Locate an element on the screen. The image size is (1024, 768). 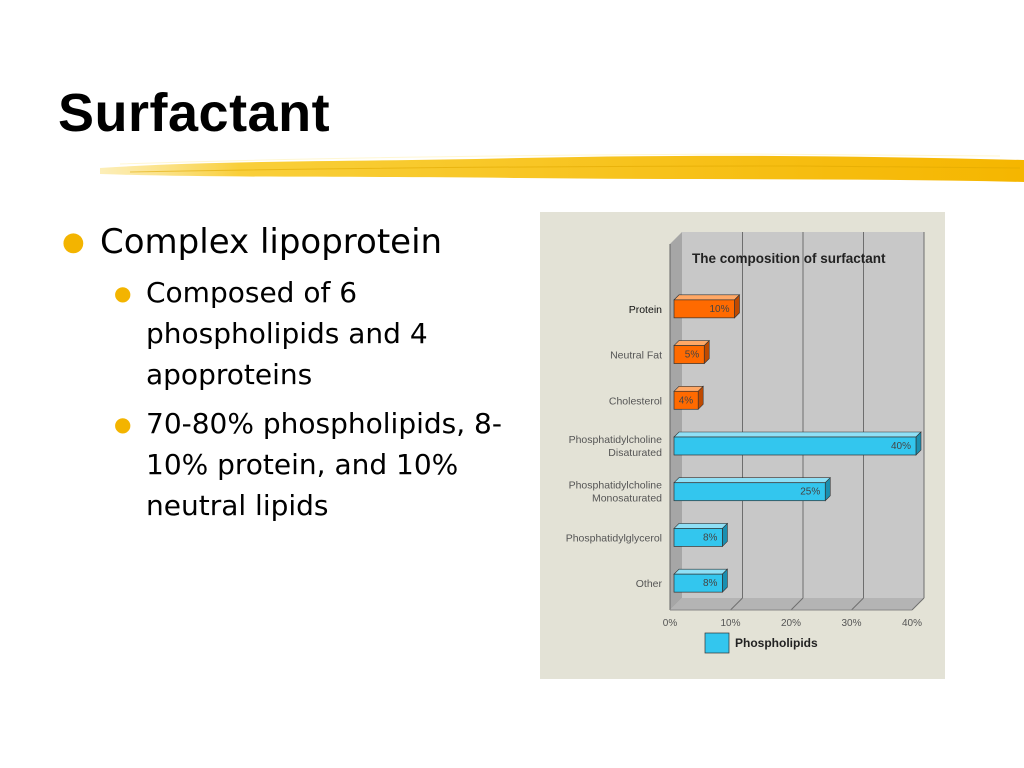
plot-side-wall is located at coordinates (676, 421).